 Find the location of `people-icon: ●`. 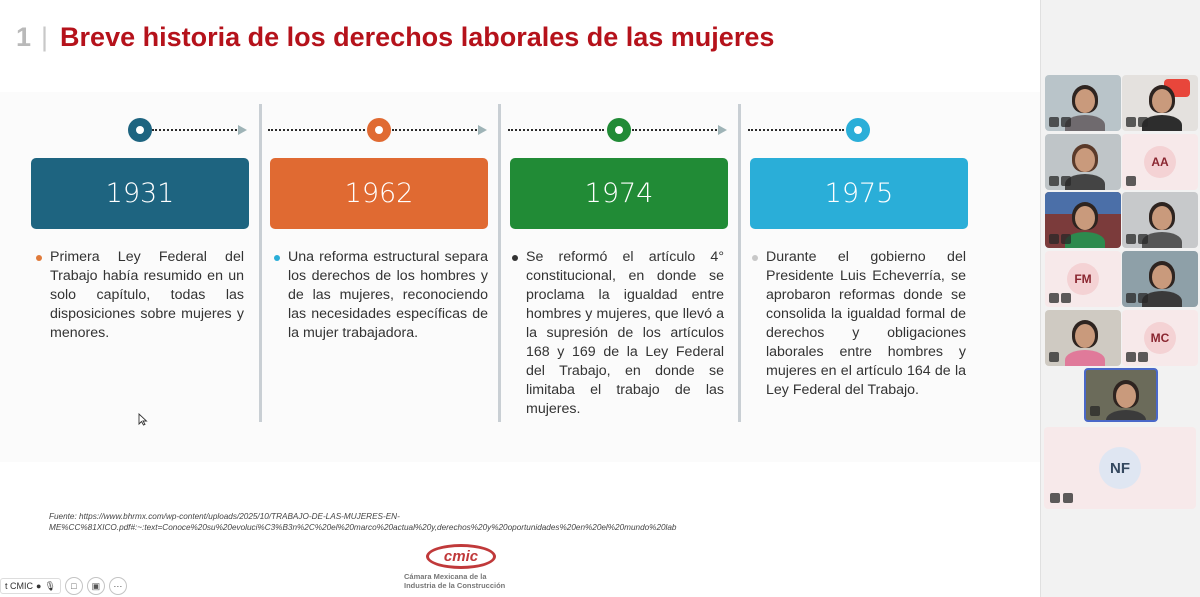

people-icon: ● is located at coordinates (39, 586).